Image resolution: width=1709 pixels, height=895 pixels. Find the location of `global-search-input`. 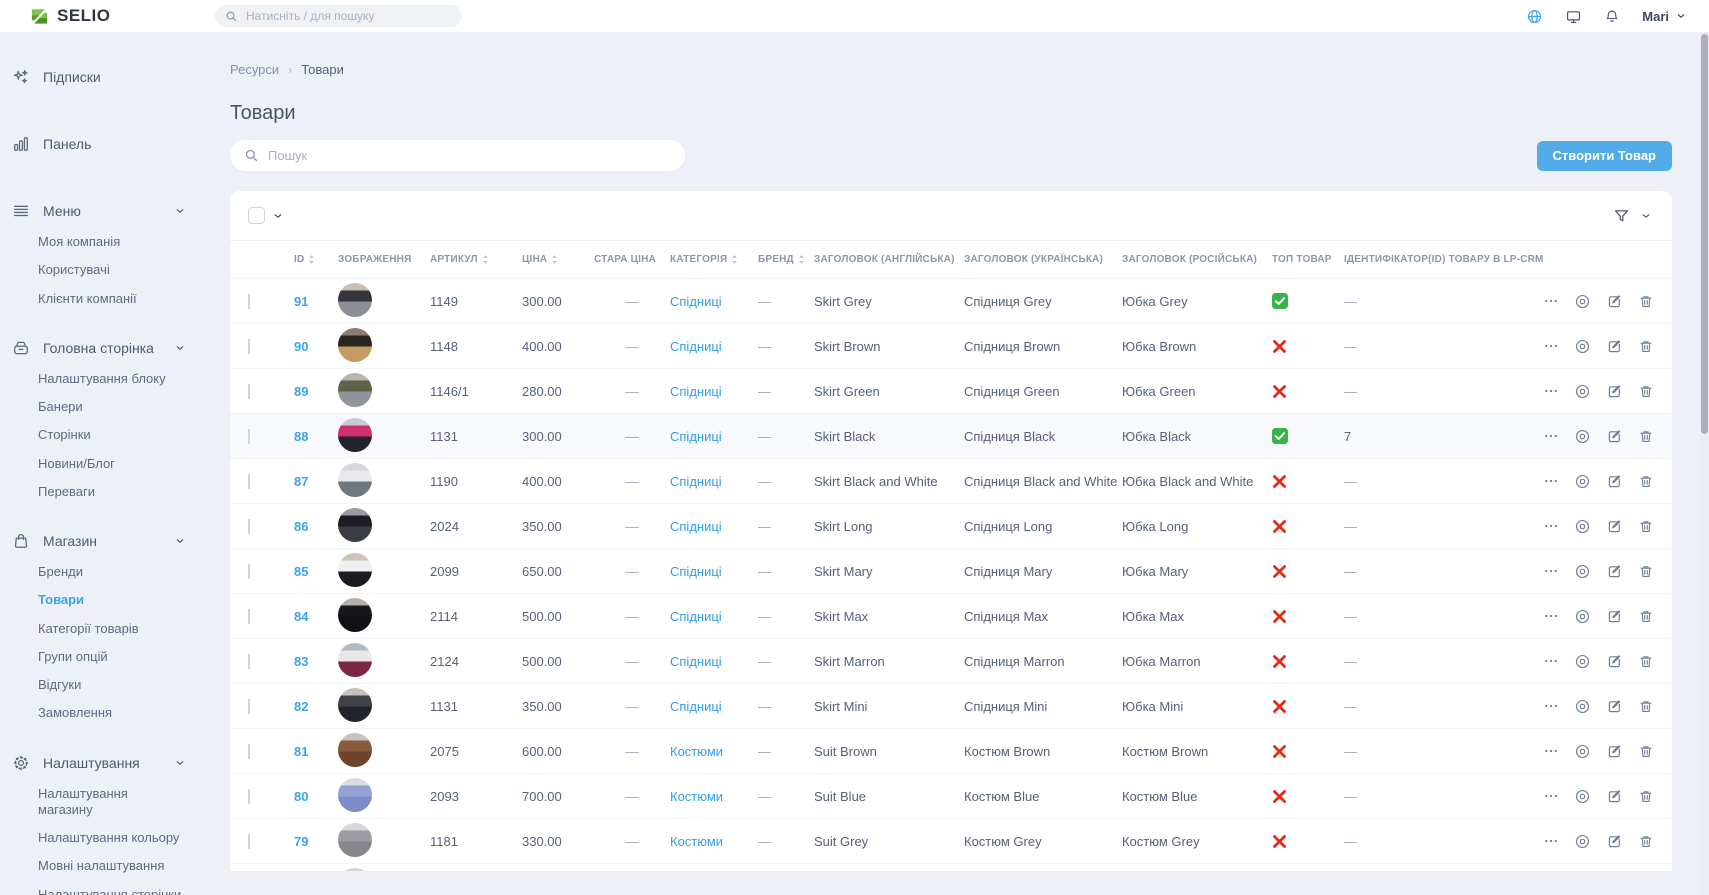

global-search-input is located at coordinates (349, 16).